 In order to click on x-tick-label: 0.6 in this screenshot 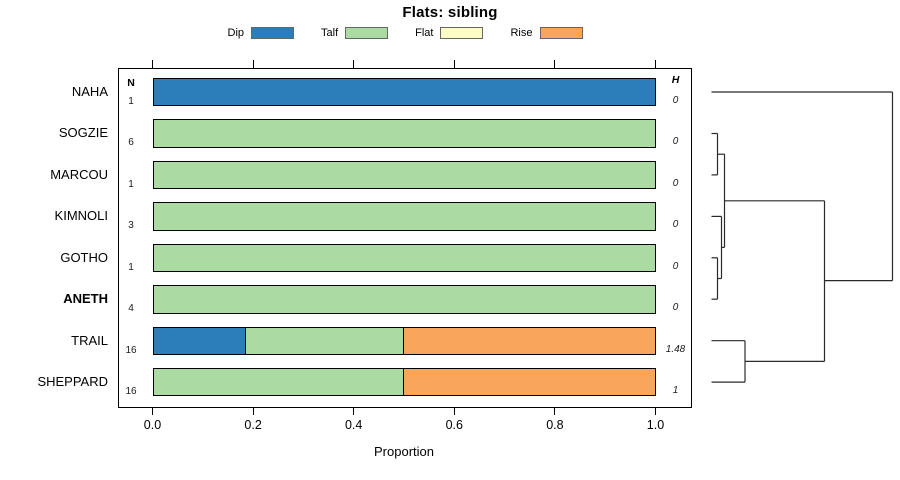, I will do `click(454, 424)`.